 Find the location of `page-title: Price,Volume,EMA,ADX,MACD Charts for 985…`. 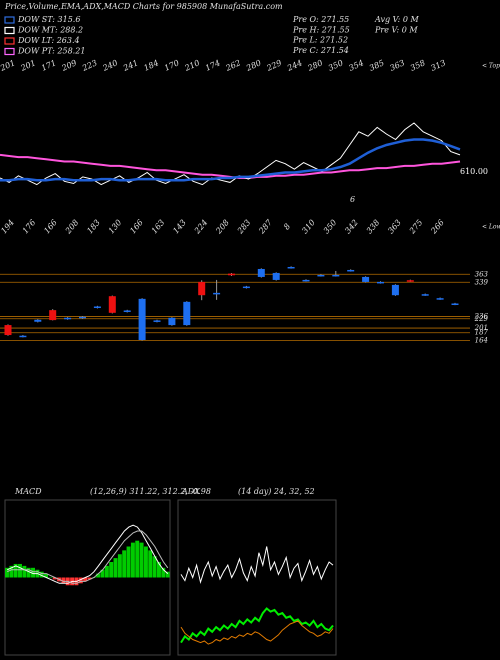

page-title: Price,Volume,EMA,ADX,MACD Charts for 985… is located at coordinates (143, 6).